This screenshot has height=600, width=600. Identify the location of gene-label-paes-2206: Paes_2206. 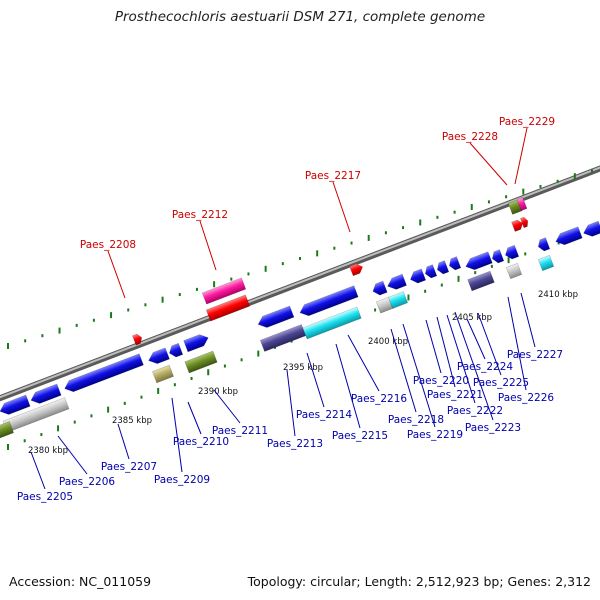
(86, 461).